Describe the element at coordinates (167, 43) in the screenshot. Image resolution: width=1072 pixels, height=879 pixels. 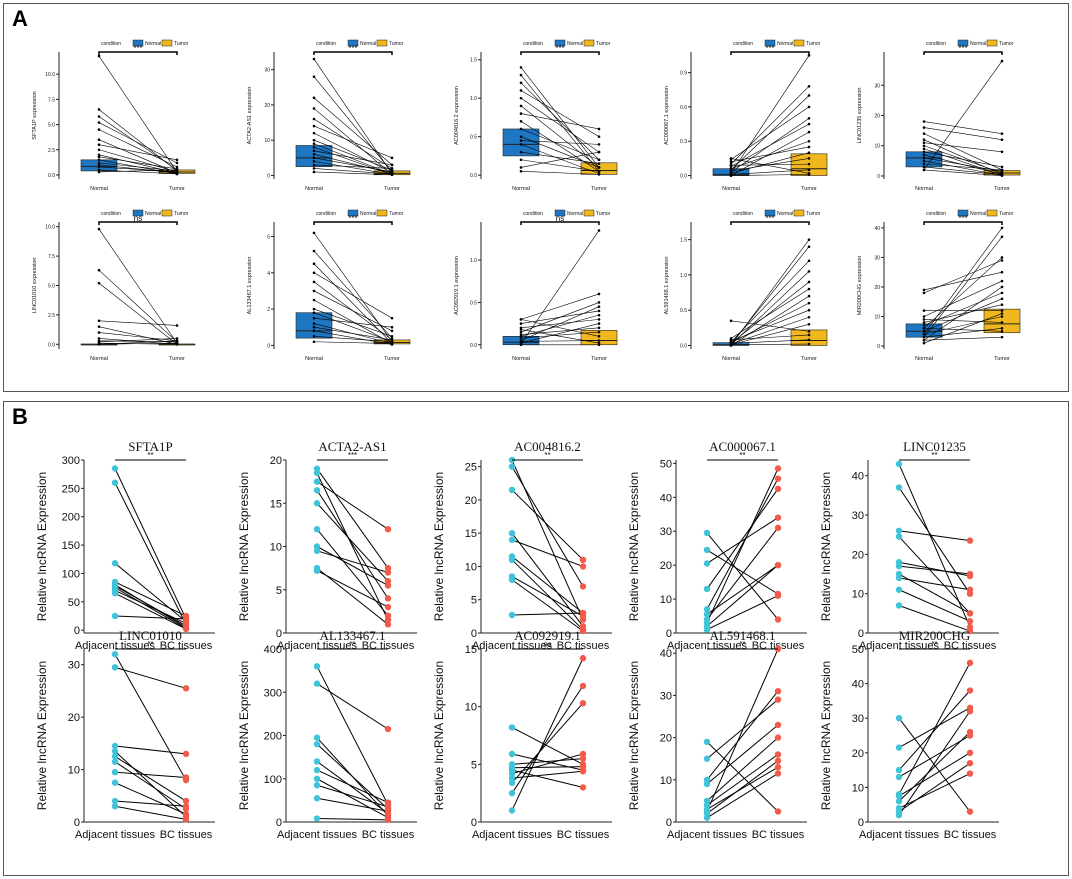
I see `legend-swatch-tumor` at that location.